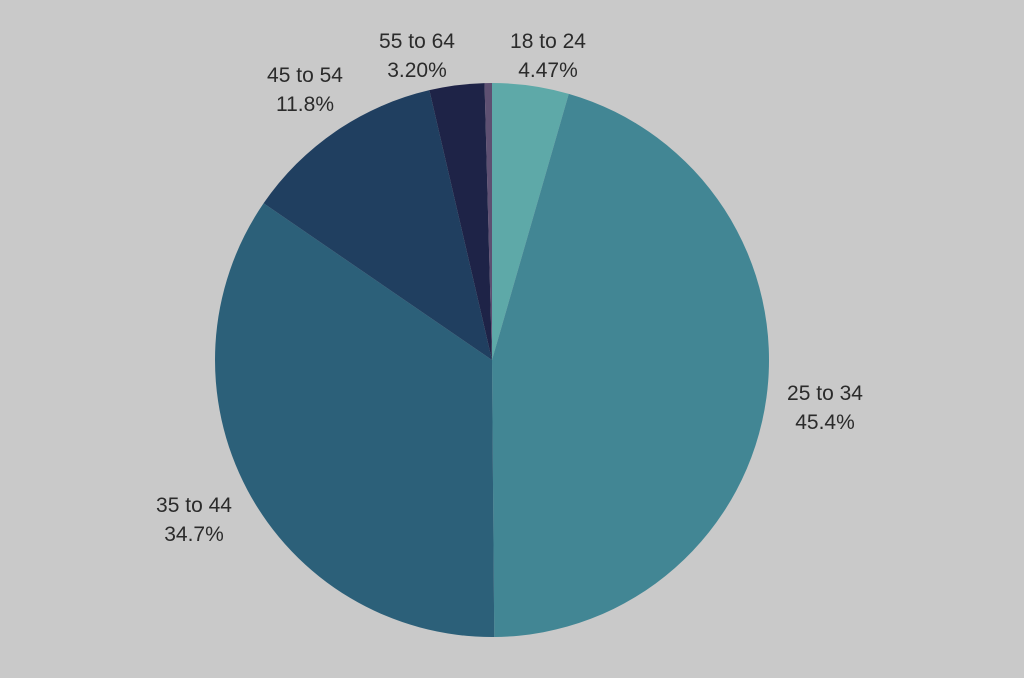 Image resolution: width=1024 pixels, height=678 pixels. Describe the element at coordinates (305, 104) in the screenshot. I see `slice-value-label: 11.8%` at that location.